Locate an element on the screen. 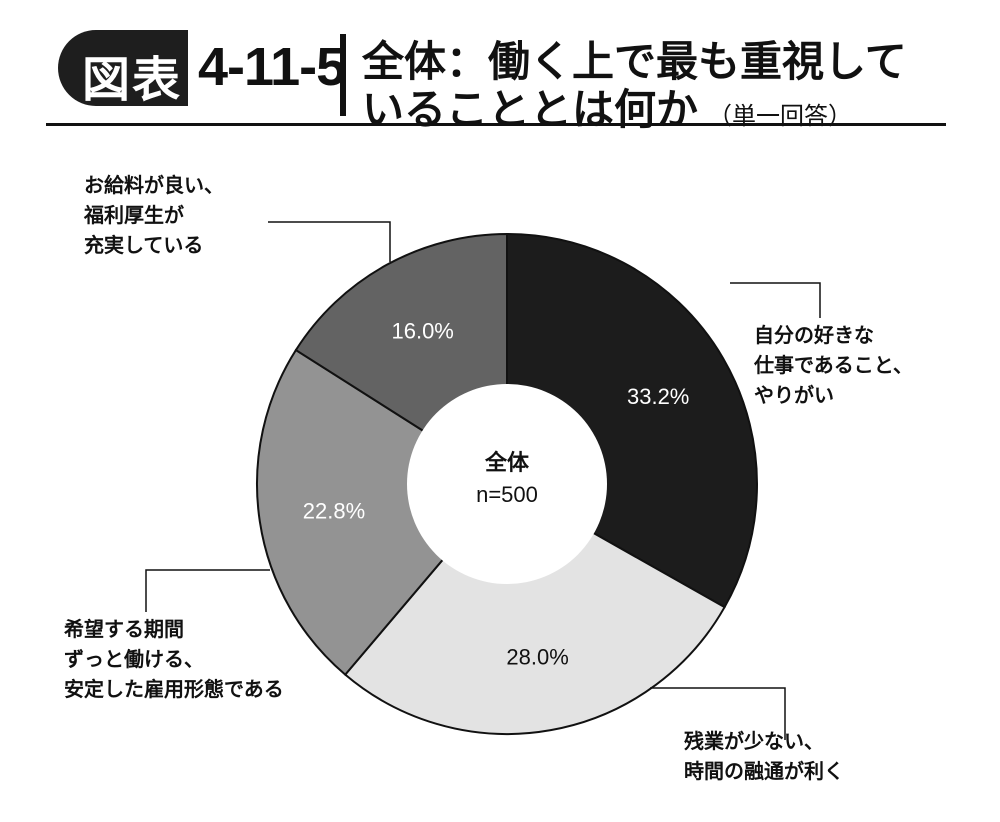  center-label: 全体 is located at coordinates (507, 463).